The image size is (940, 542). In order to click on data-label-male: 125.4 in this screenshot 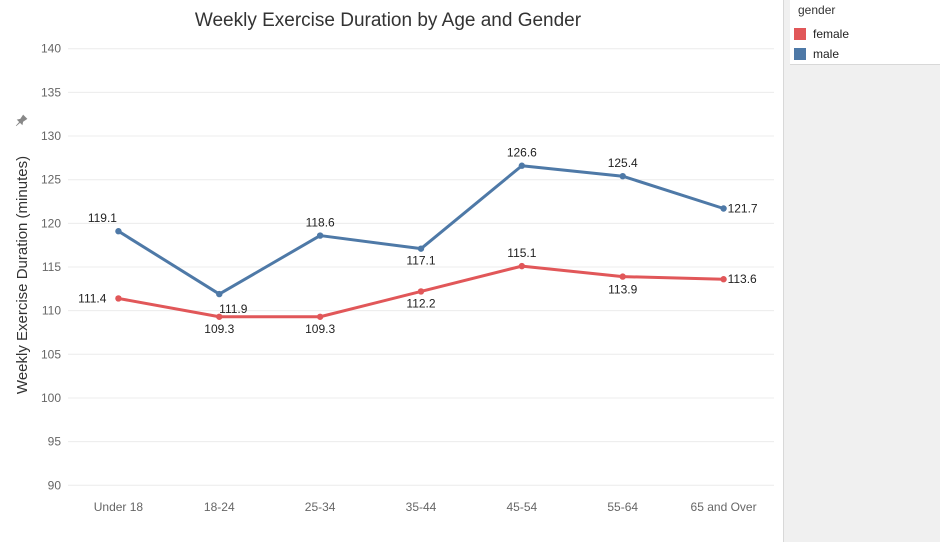, I will do `click(623, 163)`.